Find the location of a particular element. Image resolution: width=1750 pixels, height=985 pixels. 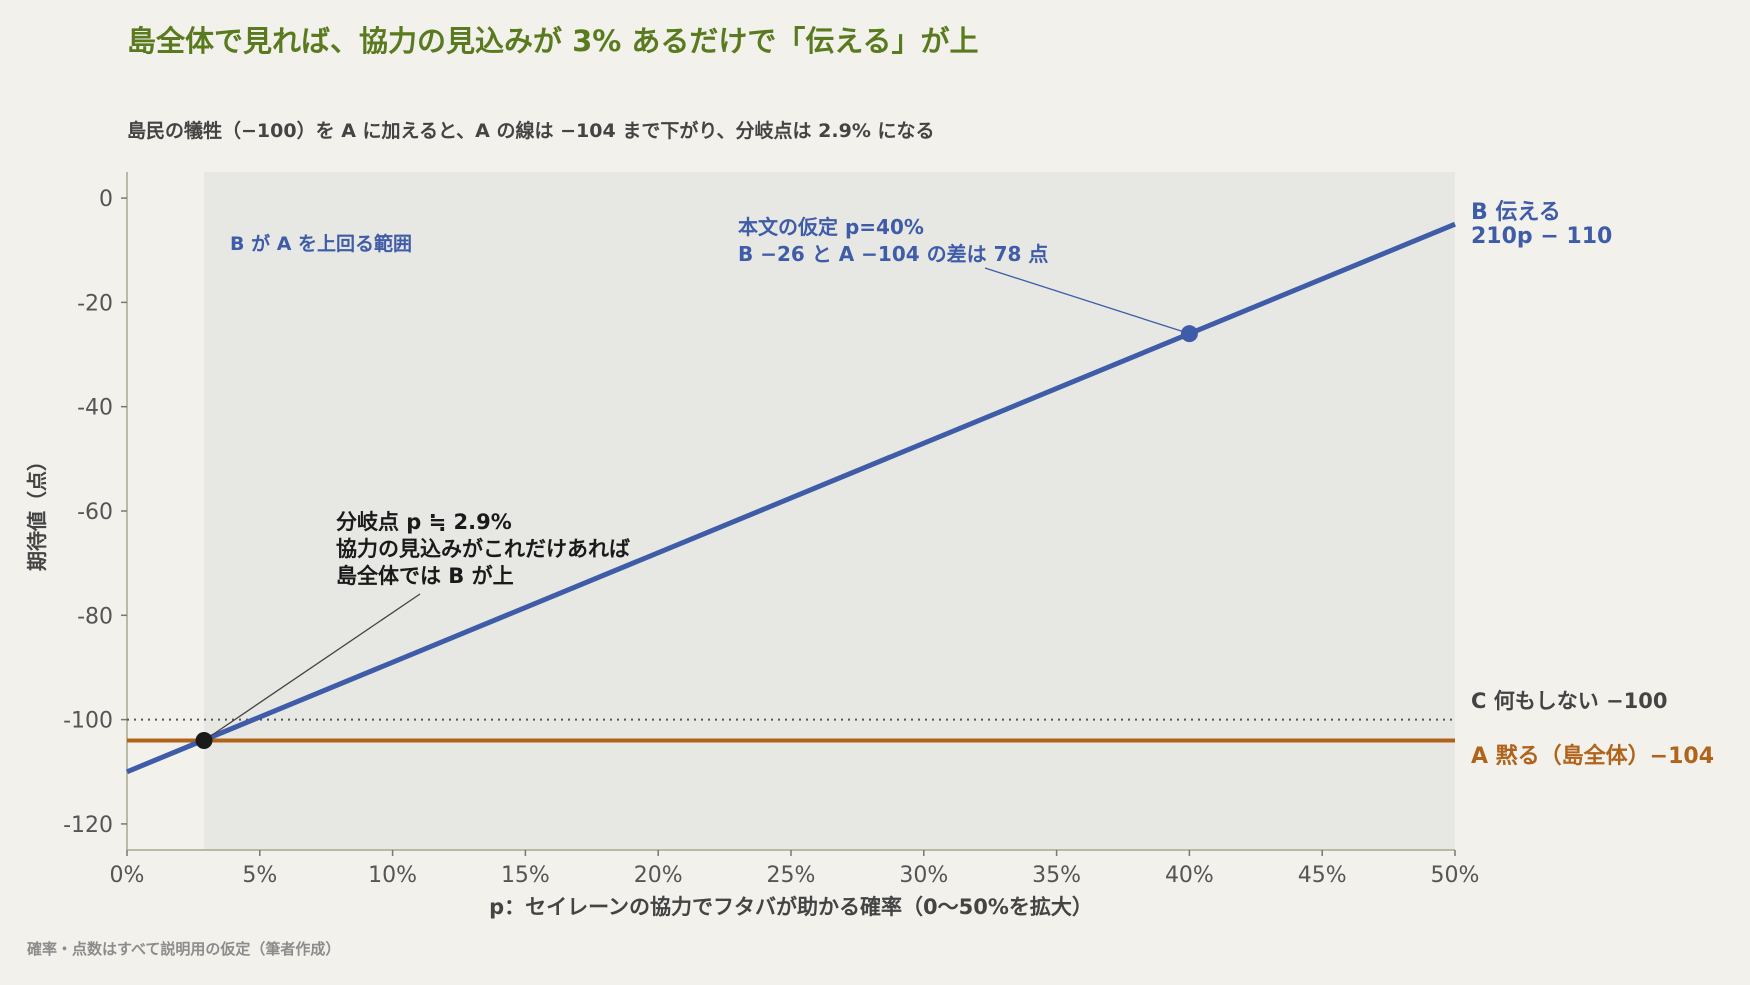

series-c-label: C 何もしない −100 is located at coordinates (1569, 701).